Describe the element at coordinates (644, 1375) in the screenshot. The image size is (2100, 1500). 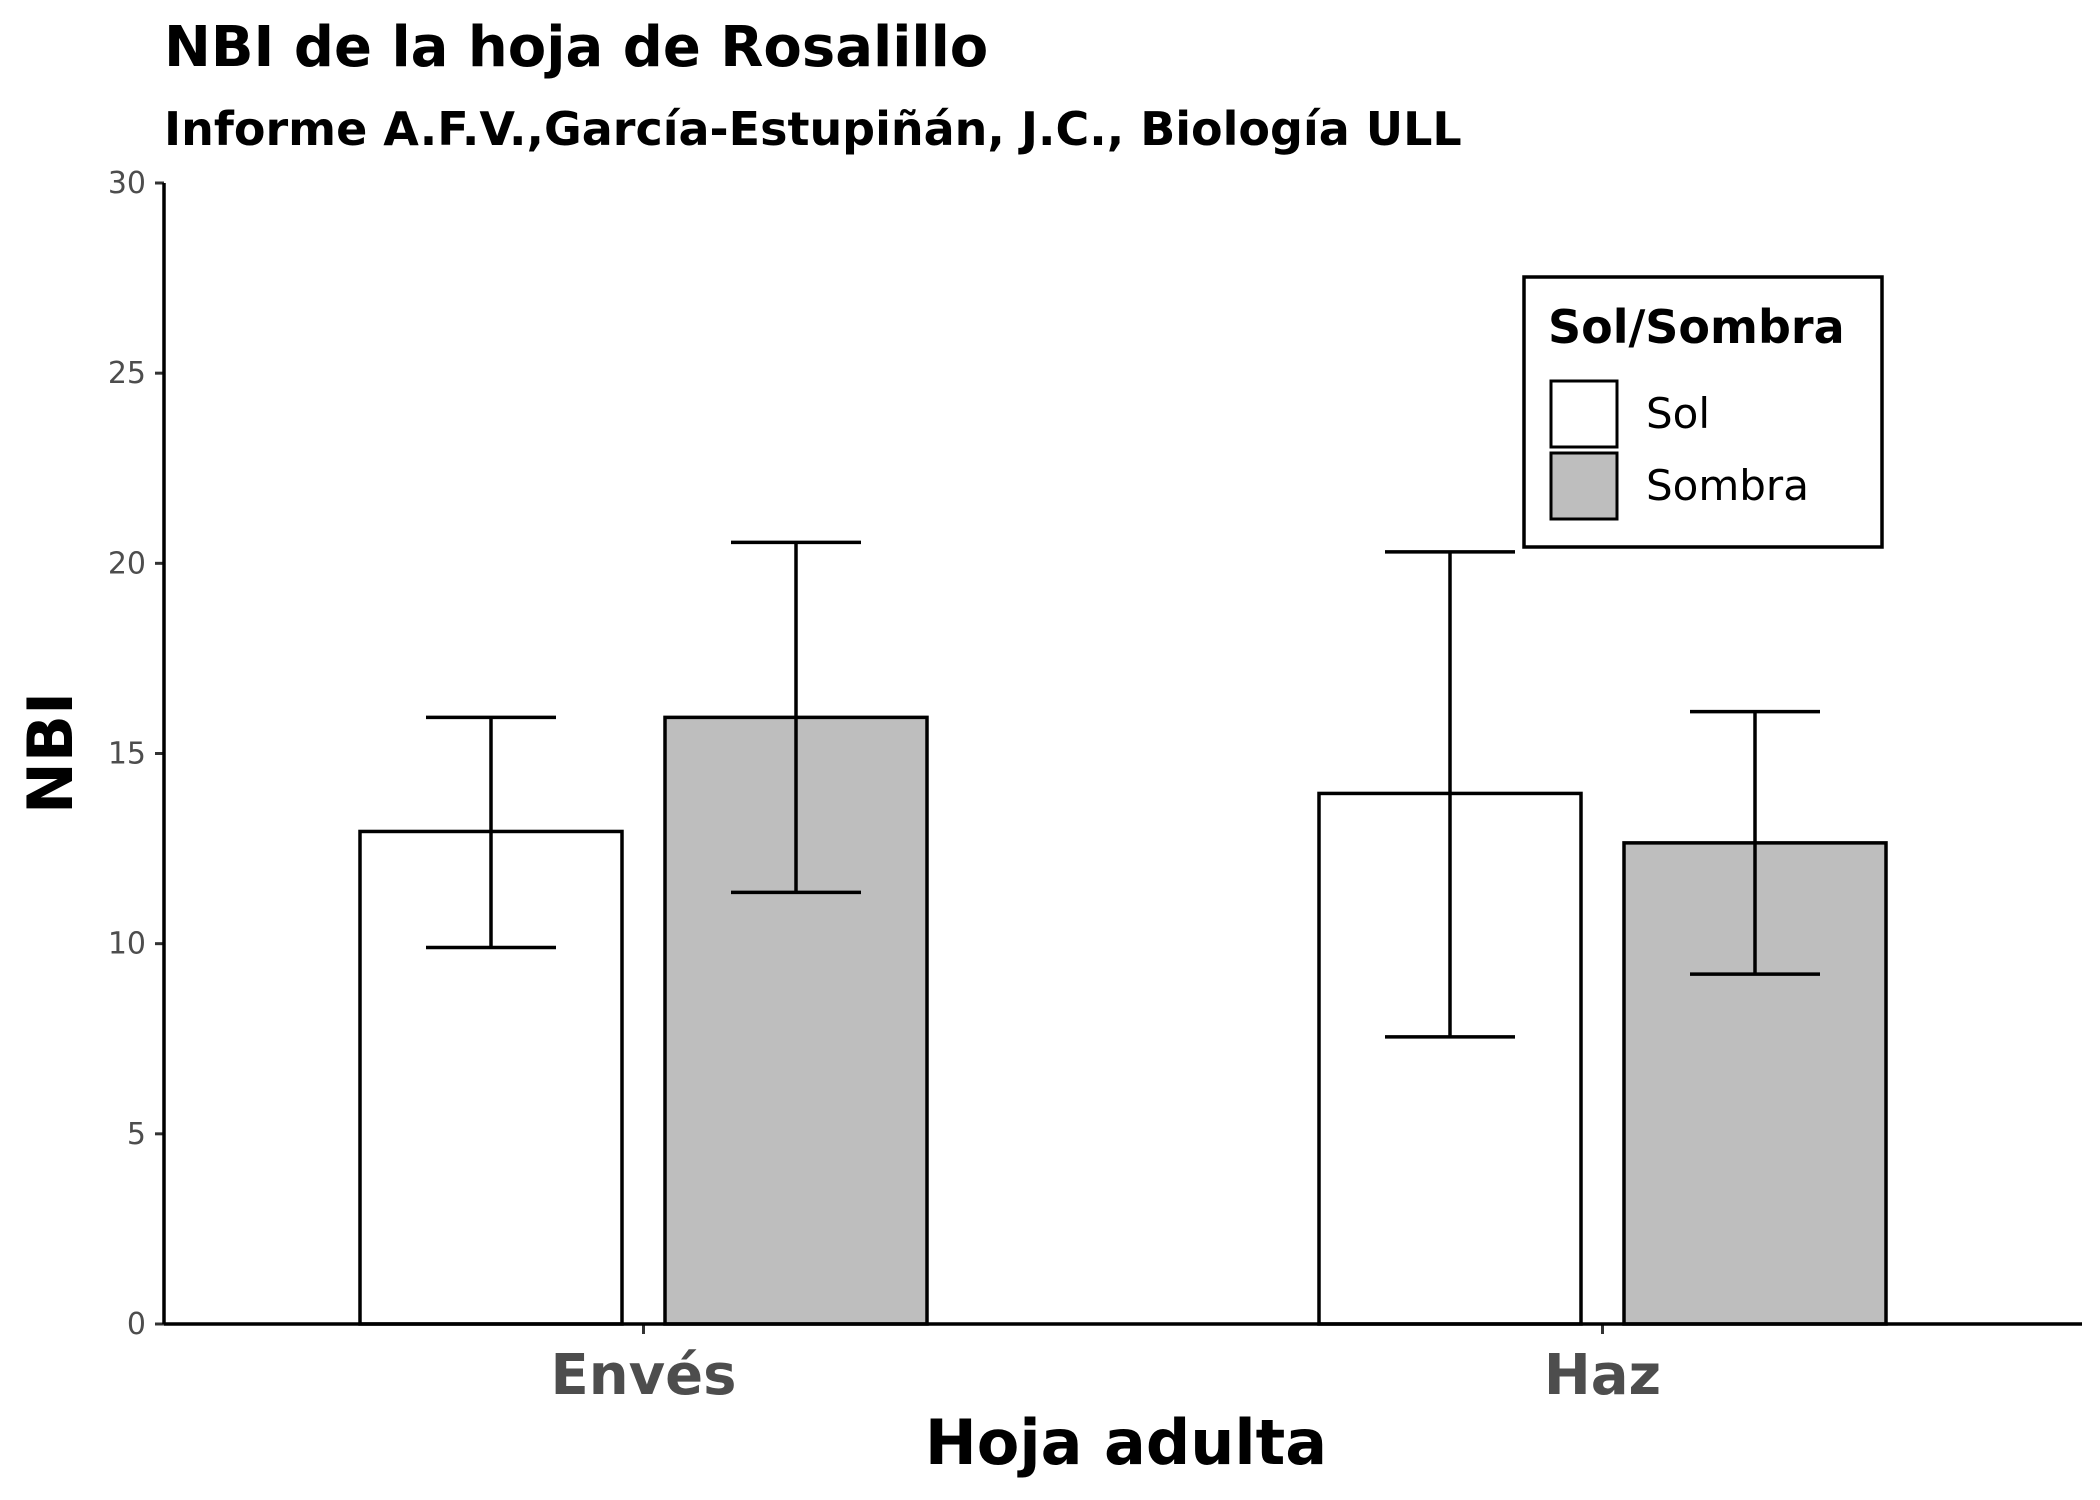
I see `x-tick-label: Envés` at that location.